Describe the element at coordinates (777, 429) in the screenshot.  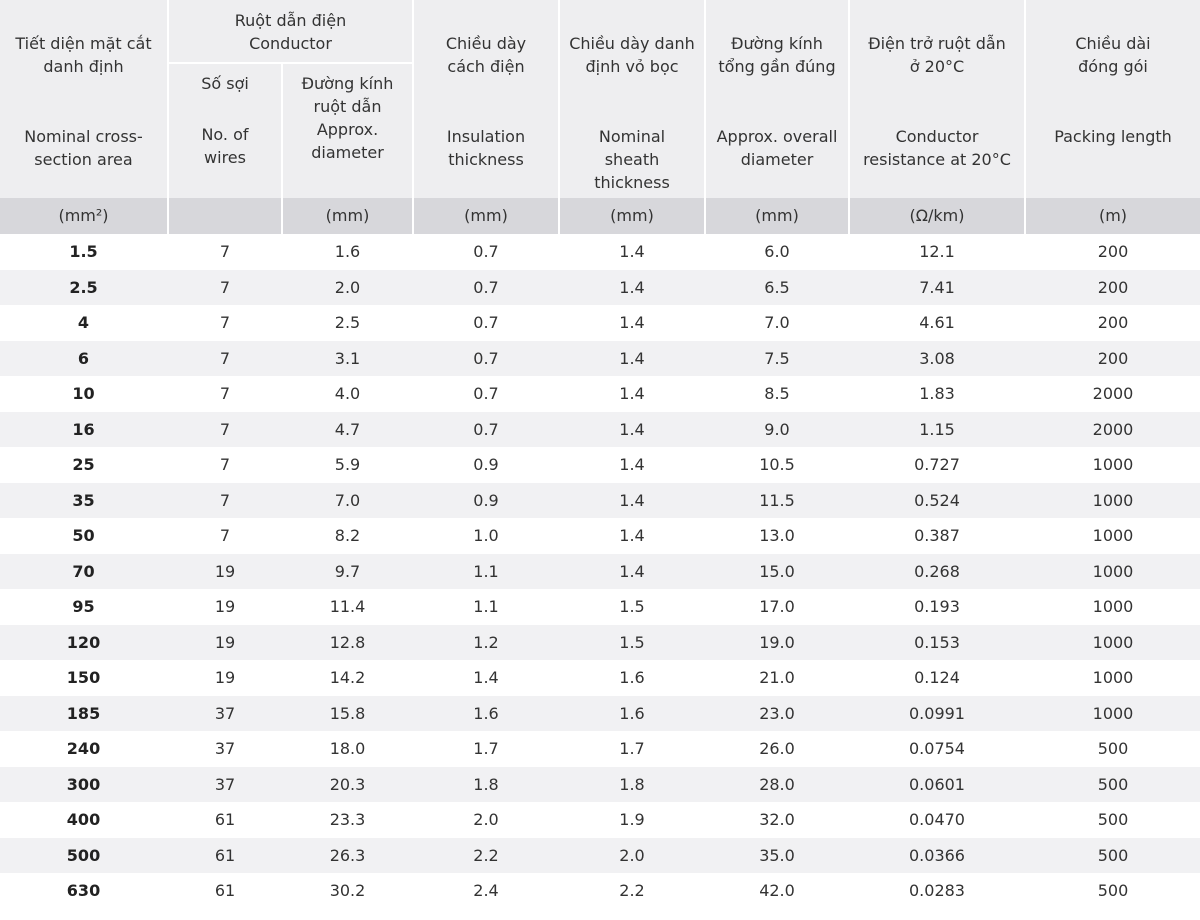
I see `cell-overall-diameter: 9.0` at that location.